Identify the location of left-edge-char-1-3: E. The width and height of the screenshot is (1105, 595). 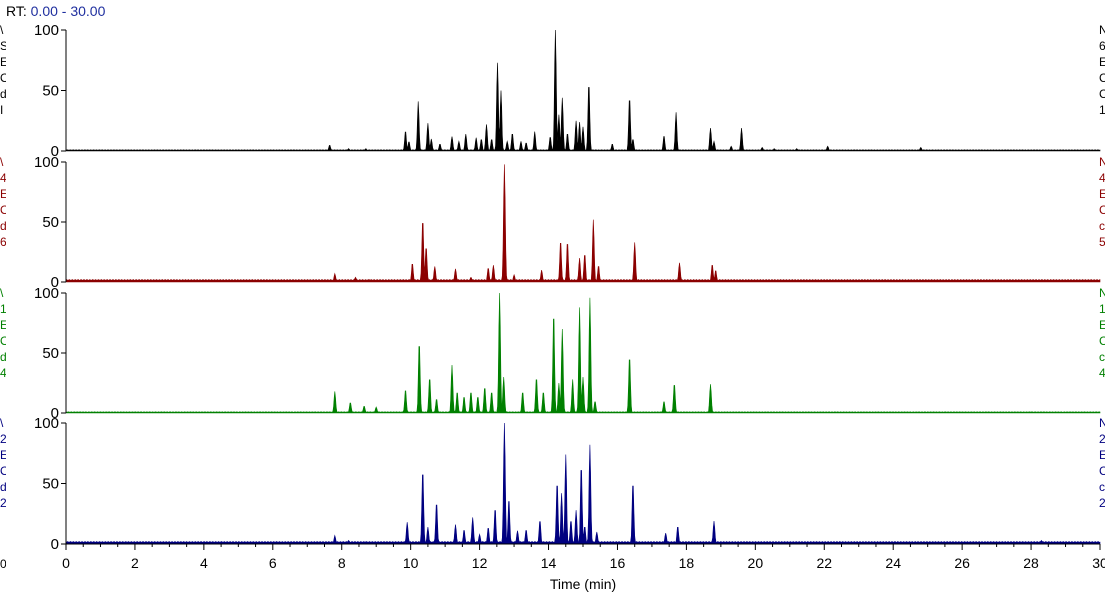
(3, 62).